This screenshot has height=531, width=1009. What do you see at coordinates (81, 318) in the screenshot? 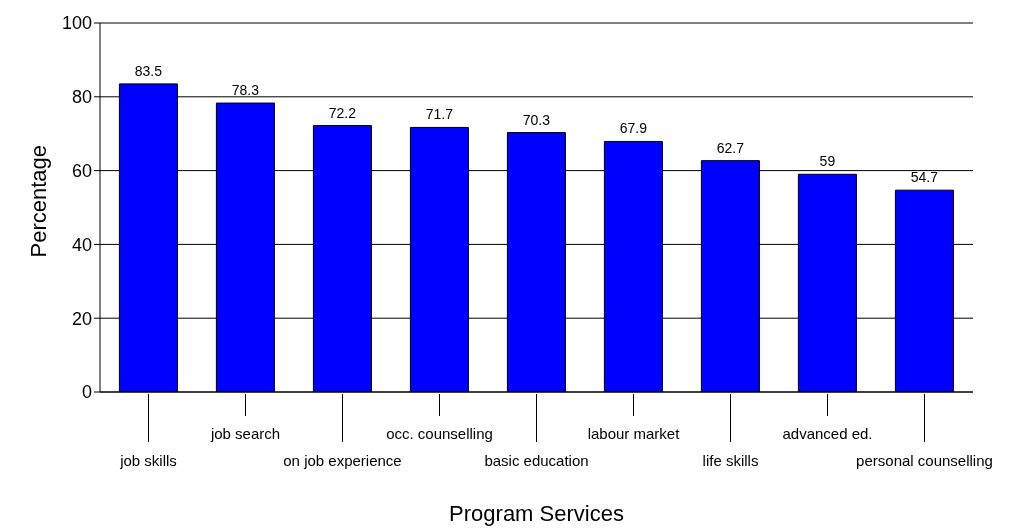
I see `y-tick-label: 20` at bounding box center [81, 318].